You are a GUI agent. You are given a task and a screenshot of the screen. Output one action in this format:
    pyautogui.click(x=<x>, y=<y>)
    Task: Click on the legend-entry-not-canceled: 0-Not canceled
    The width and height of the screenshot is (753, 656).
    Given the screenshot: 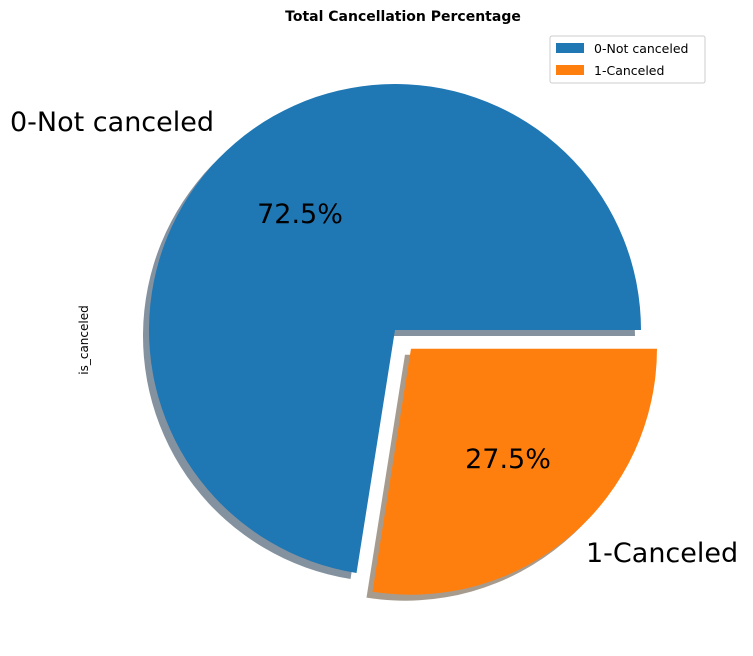 What is the action you would take?
    pyautogui.click(x=641, y=48)
    